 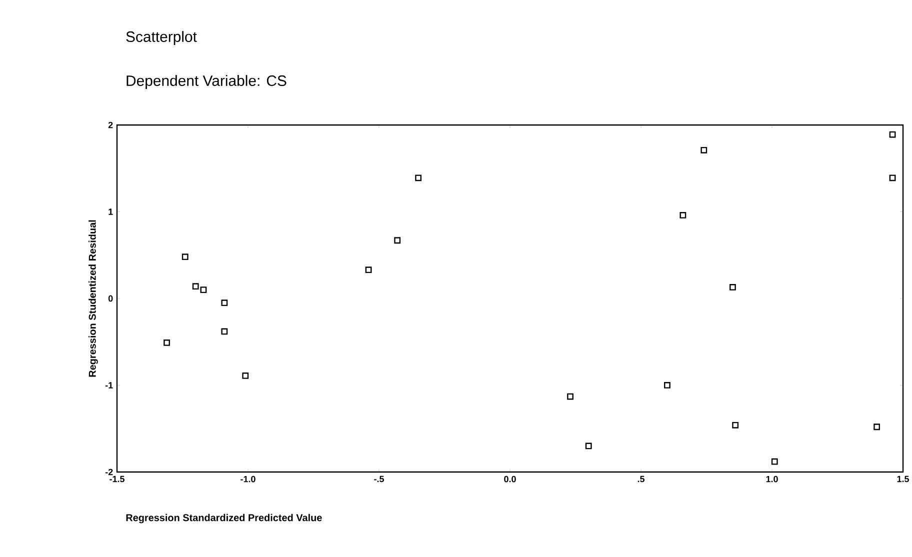 I want to click on y-tick-label: 0, so click(x=110, y=298).